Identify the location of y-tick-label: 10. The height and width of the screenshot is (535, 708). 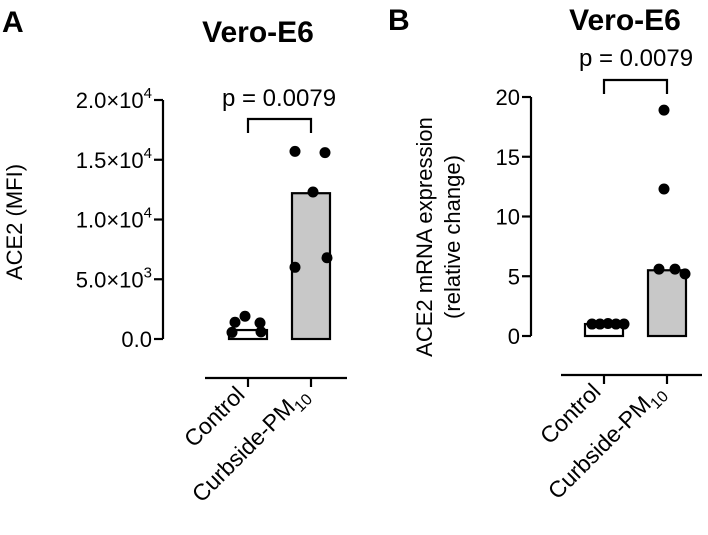
(508, 217).